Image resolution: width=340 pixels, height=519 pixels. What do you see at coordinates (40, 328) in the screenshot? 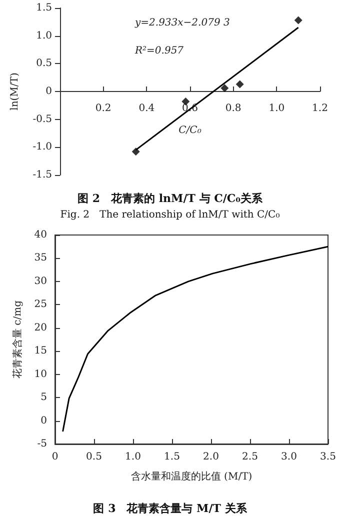
I see `y-tick-label: 20` at bounding box center [40, 328].